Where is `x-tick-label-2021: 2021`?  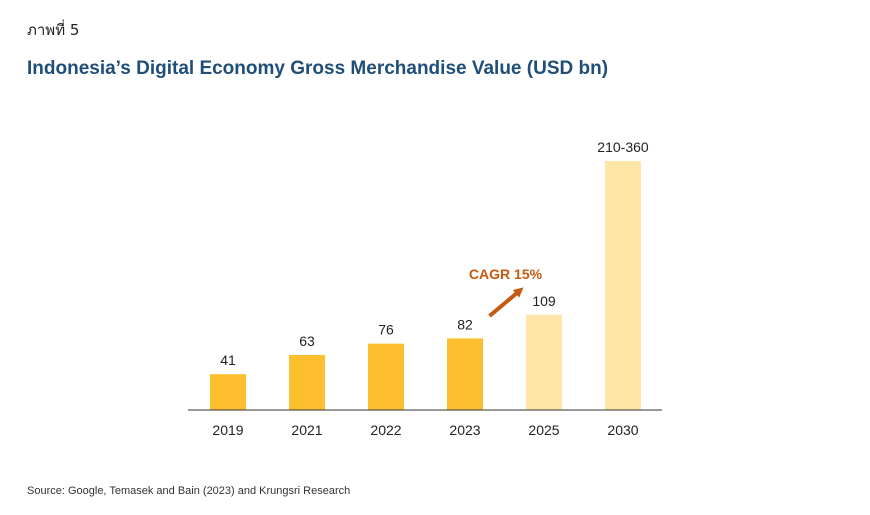
x-tick-label-2021: 2021 is located at coordinates (306, 430).